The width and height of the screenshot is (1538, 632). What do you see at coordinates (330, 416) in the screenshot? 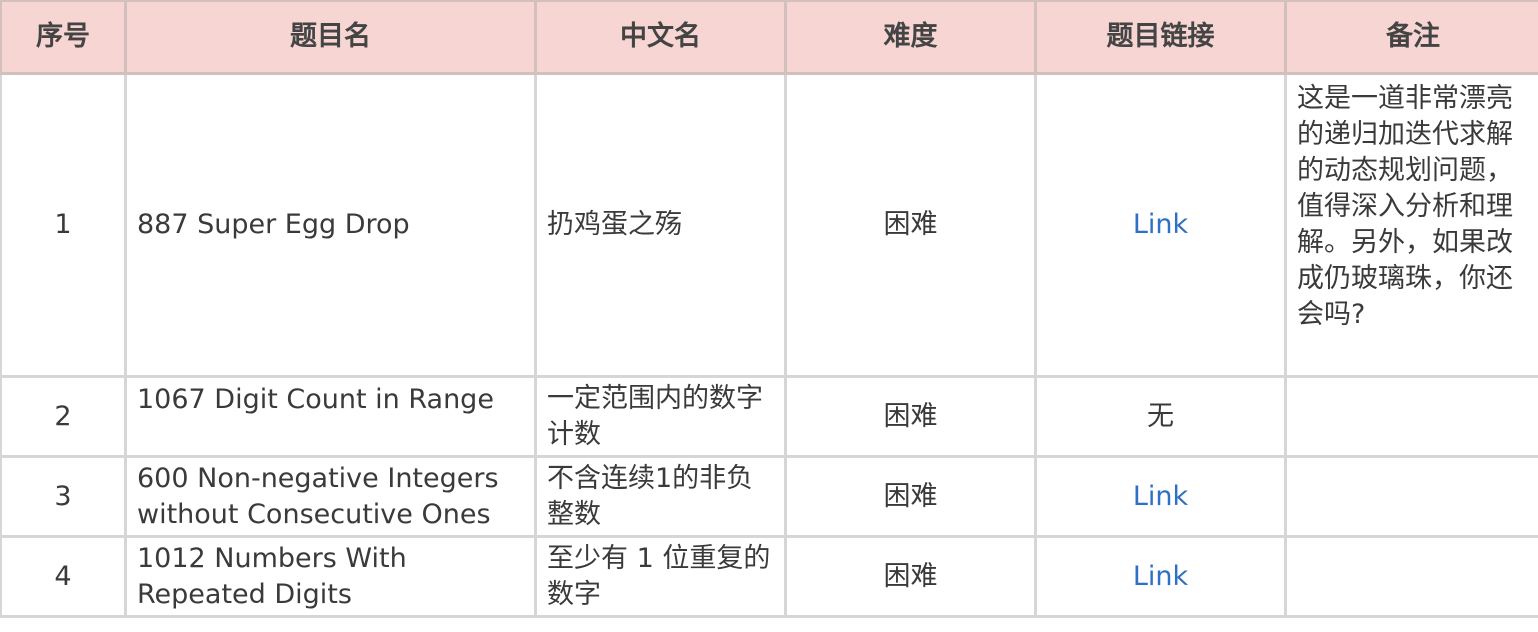
I see `cell-title: 1067 Digit Count in Range` at bounding box center [330, 416].